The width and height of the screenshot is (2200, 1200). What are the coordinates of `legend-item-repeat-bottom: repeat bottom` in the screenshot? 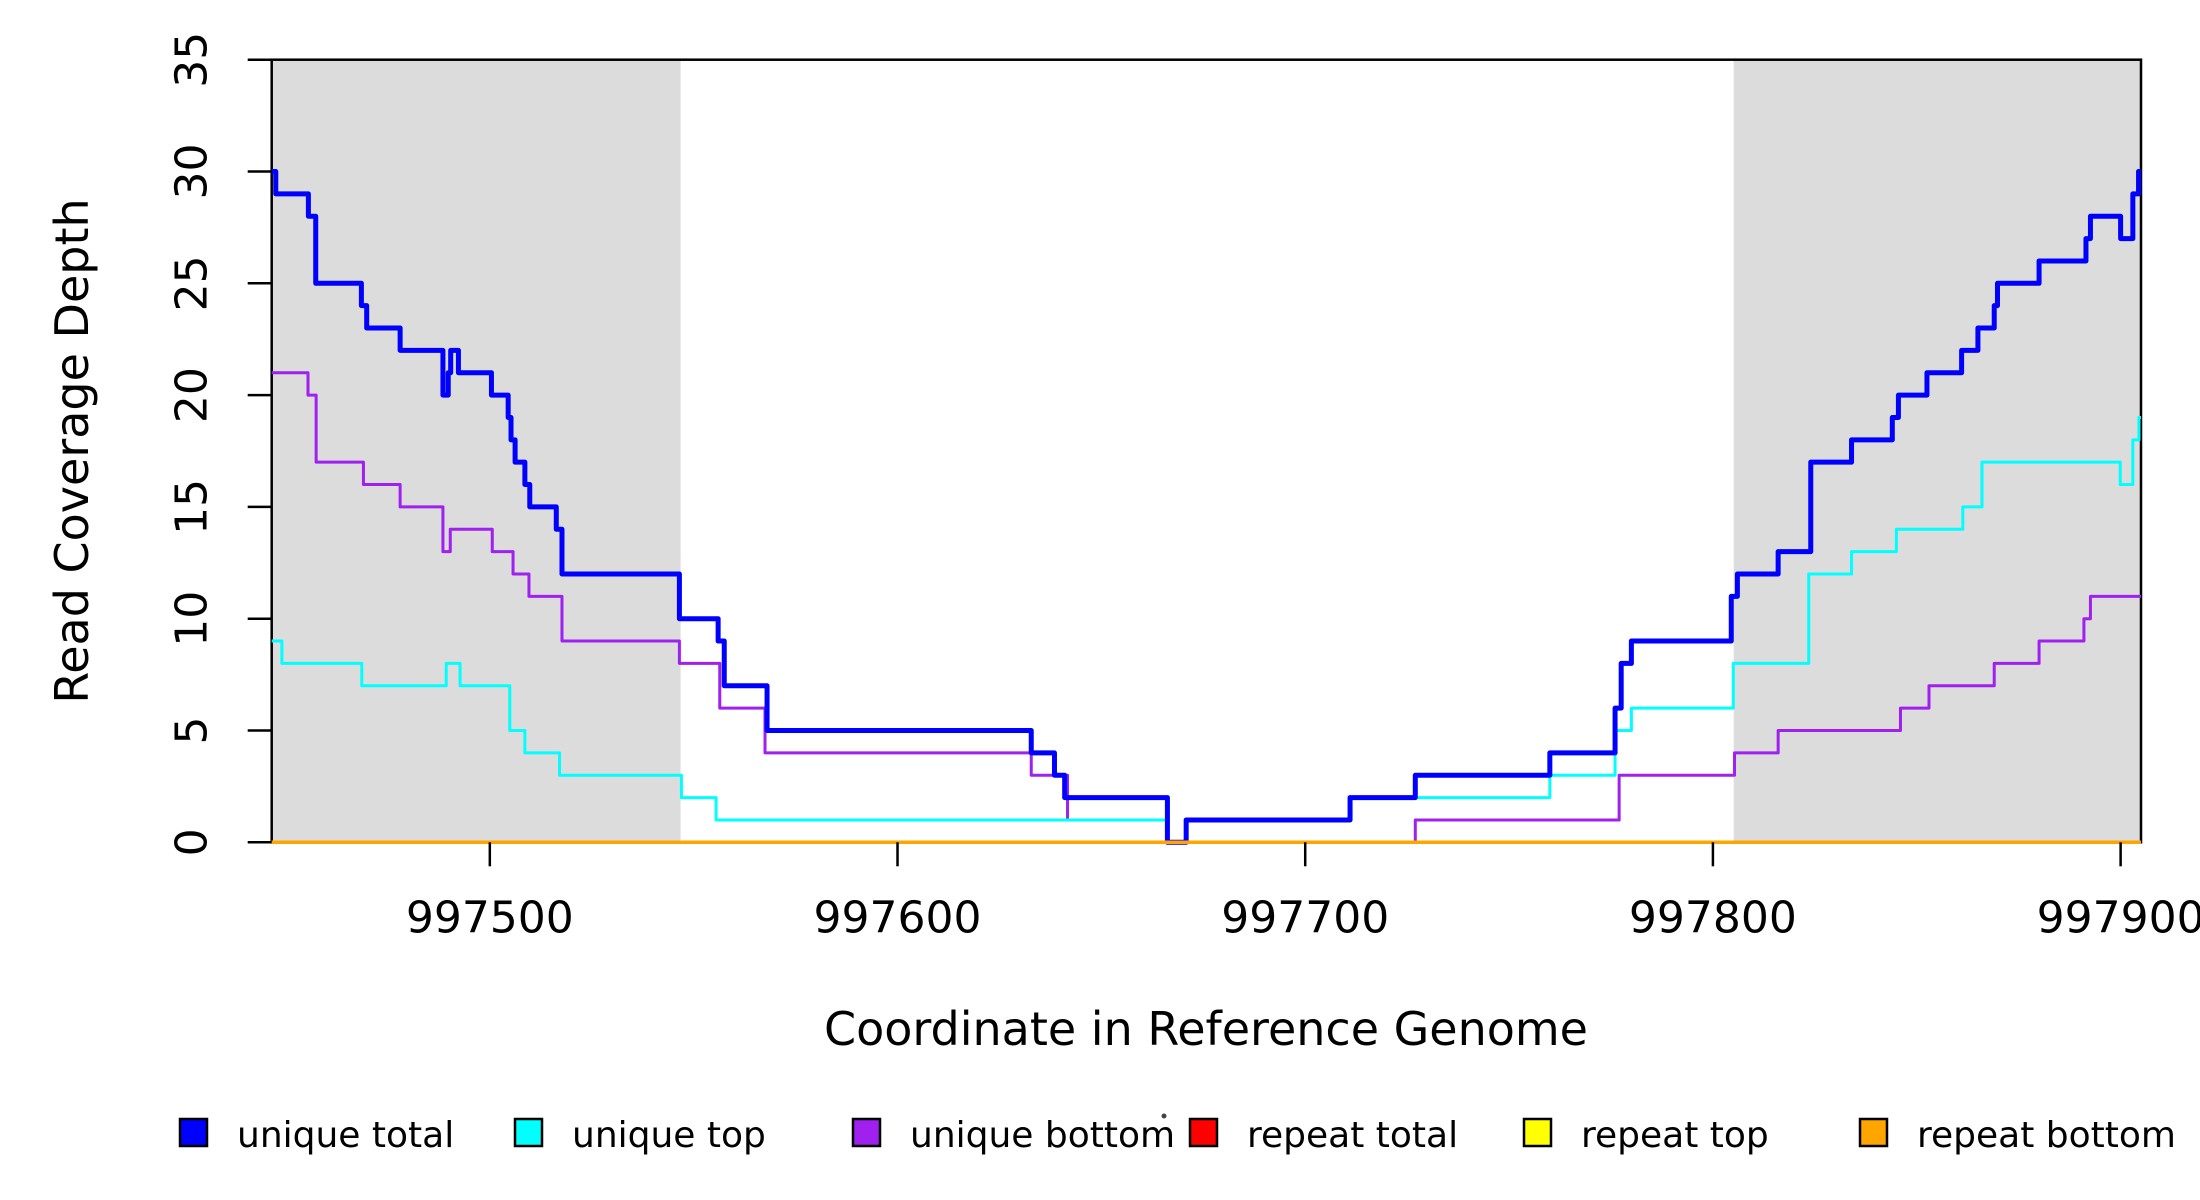 It's located at (2017, 1135).